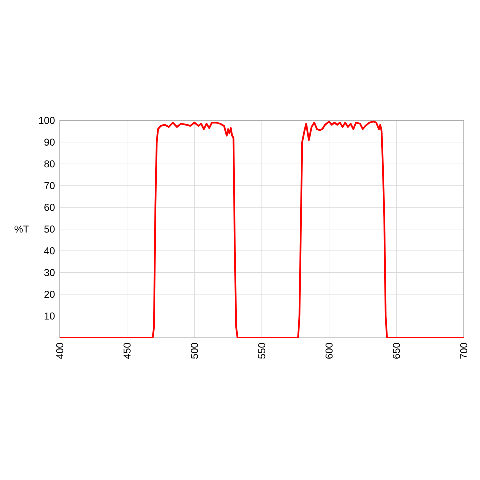  Describe the element at coordinates (49, 251) in the screenshot. I see `y-tick-label: 40` at that location.